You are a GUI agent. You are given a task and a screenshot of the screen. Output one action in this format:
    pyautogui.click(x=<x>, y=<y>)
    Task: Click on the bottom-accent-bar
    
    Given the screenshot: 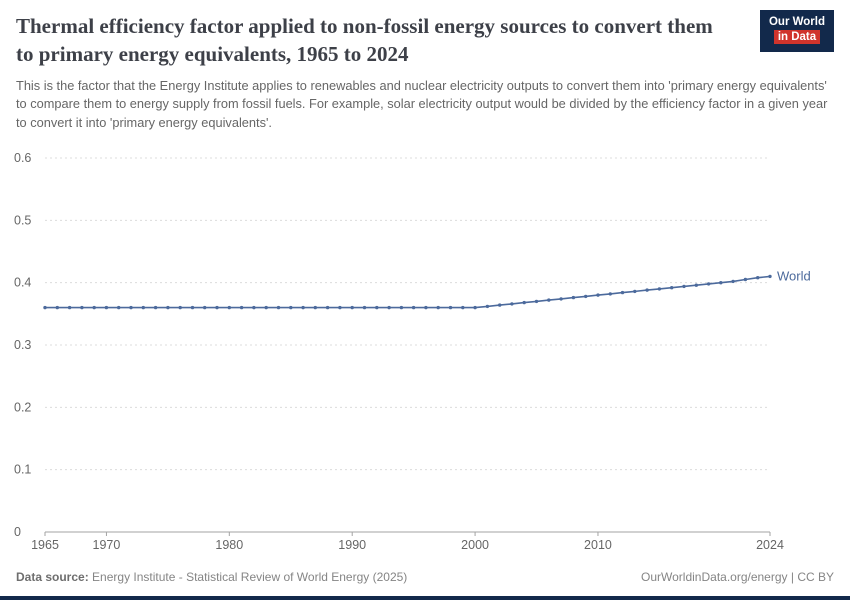 What is the action you would take?
    pyautogui.click(x=425, y=598)
    